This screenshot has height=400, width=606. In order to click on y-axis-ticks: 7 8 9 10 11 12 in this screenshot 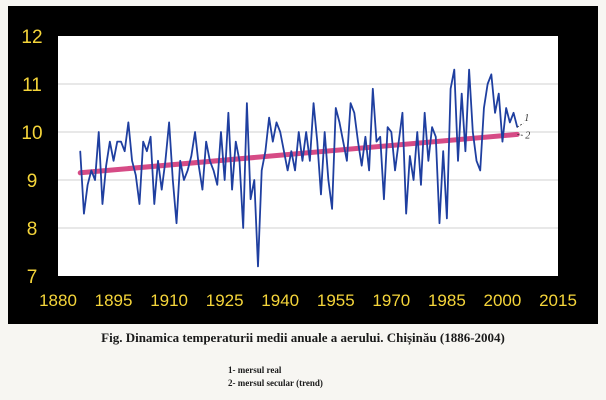, I will do `click(31, 157)`.